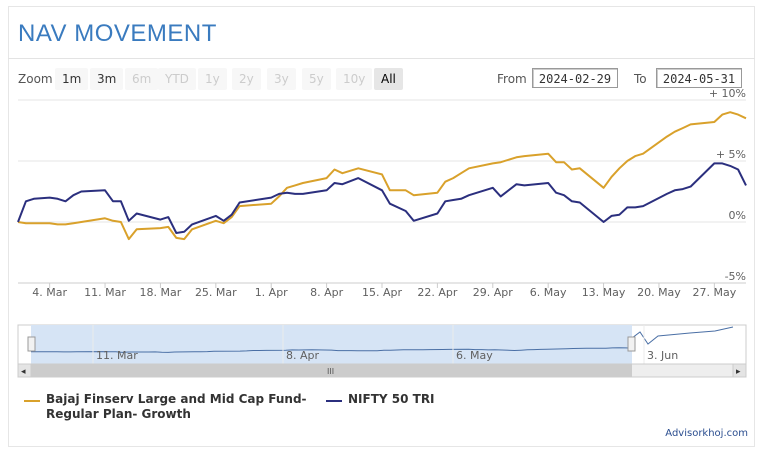 The image size is (764, 452). Describe the element at coordinates (575, 78) in the screenshot. I see `range-from-input: 2024-02-29` at that location.